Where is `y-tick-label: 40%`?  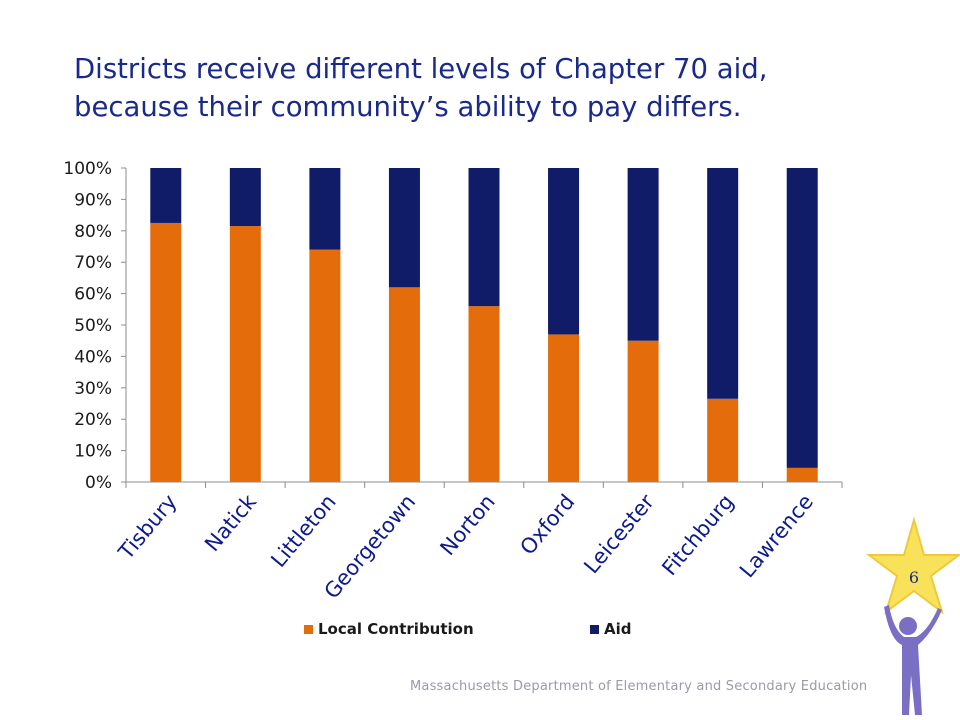 y-tick-label: 40% is located at coordinates (93, 357).